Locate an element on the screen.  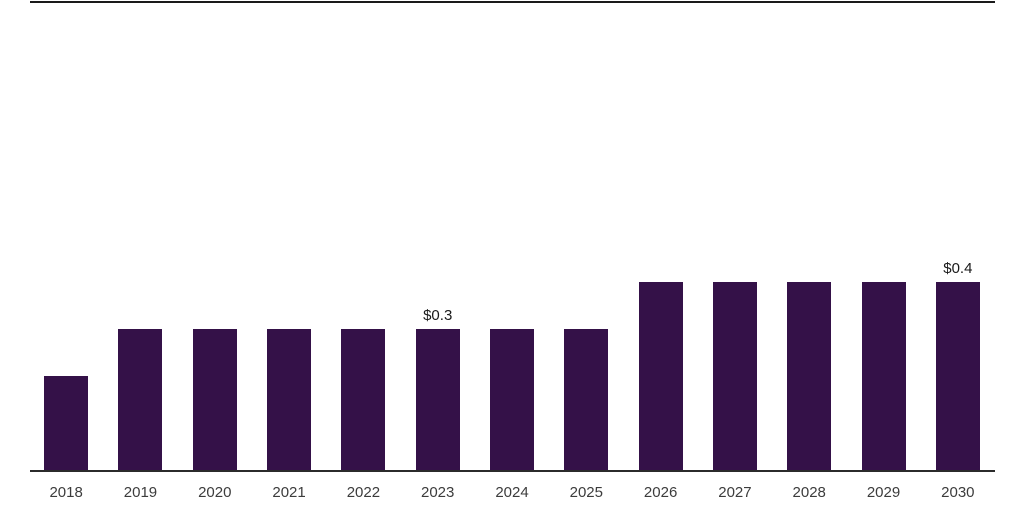
x-tick-2023: 2023 is located at coordinates (438, 492).